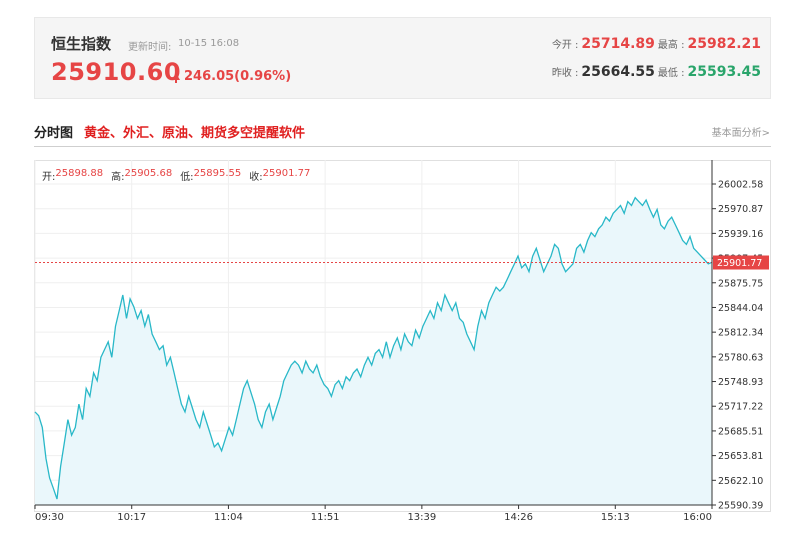  What do you see at coordinates (740, 333) in the screenshot?
I see `y-tick-label: 25812.34` at bounding box center [740, 333].